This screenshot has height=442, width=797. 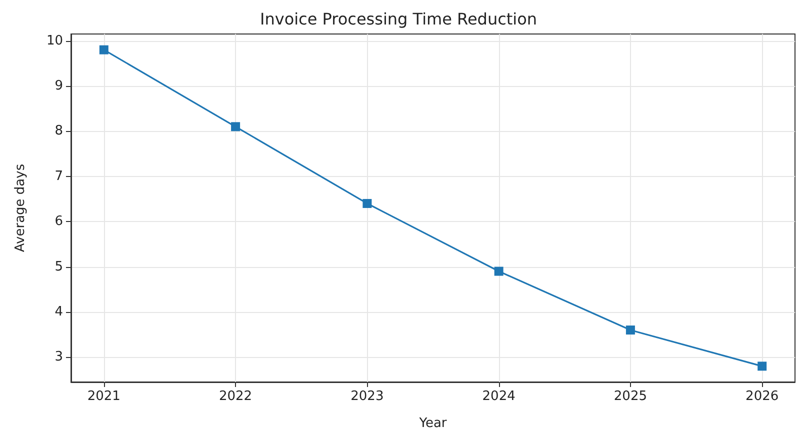 I want to click on y-axis-title: Average days, so click(x=20, y=208).